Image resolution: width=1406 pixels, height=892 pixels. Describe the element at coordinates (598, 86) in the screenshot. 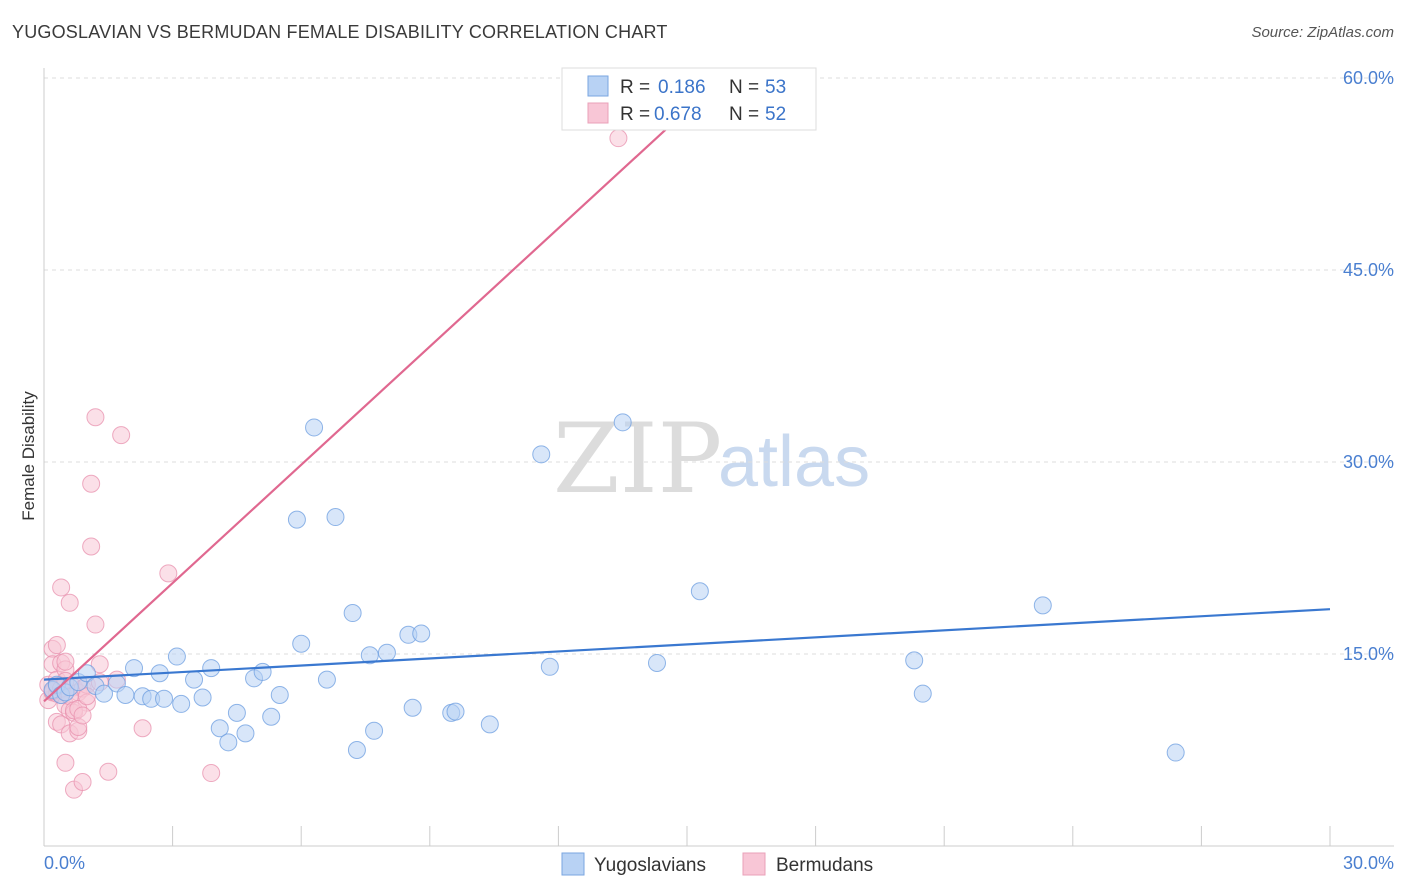

I see `legend-swatch-yugoslavians` at that location.